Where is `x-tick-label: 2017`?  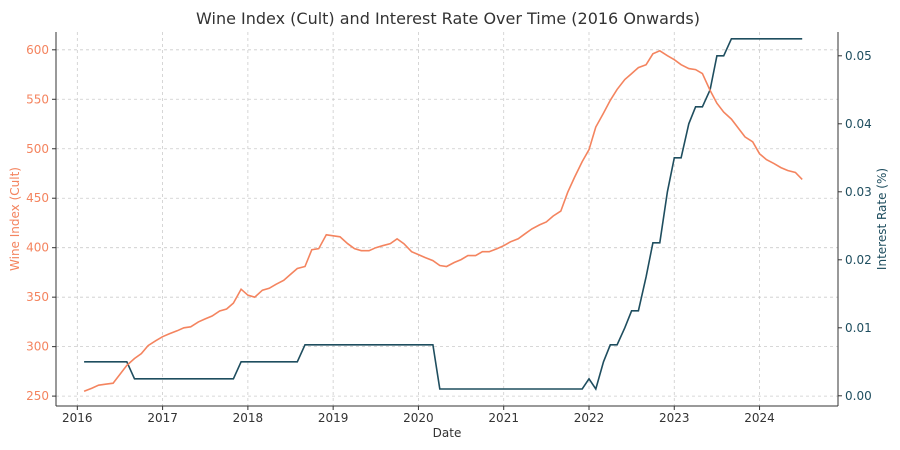
x-tick-label: 2017 is located at coordinates (162, 418).